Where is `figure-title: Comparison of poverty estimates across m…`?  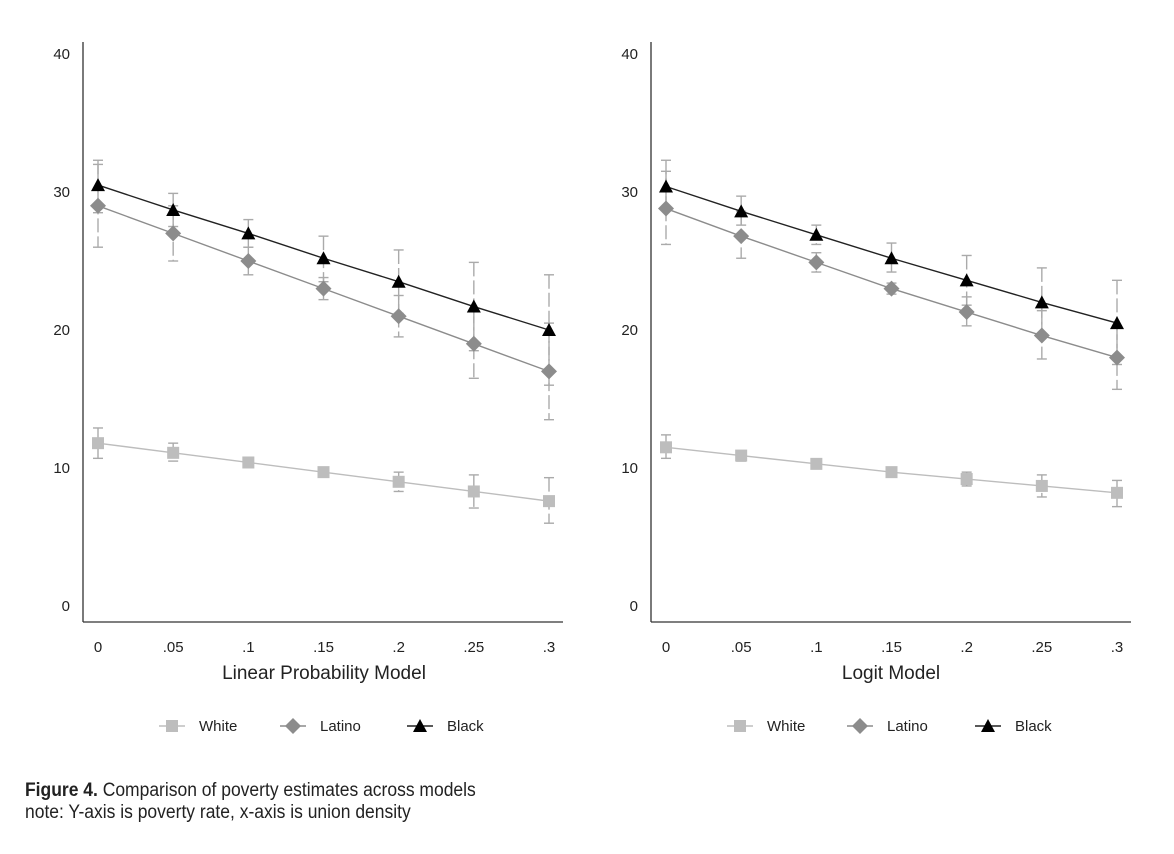 figure-title: Comparison of poverty estimates across m… is located at coordinates (289, 790).